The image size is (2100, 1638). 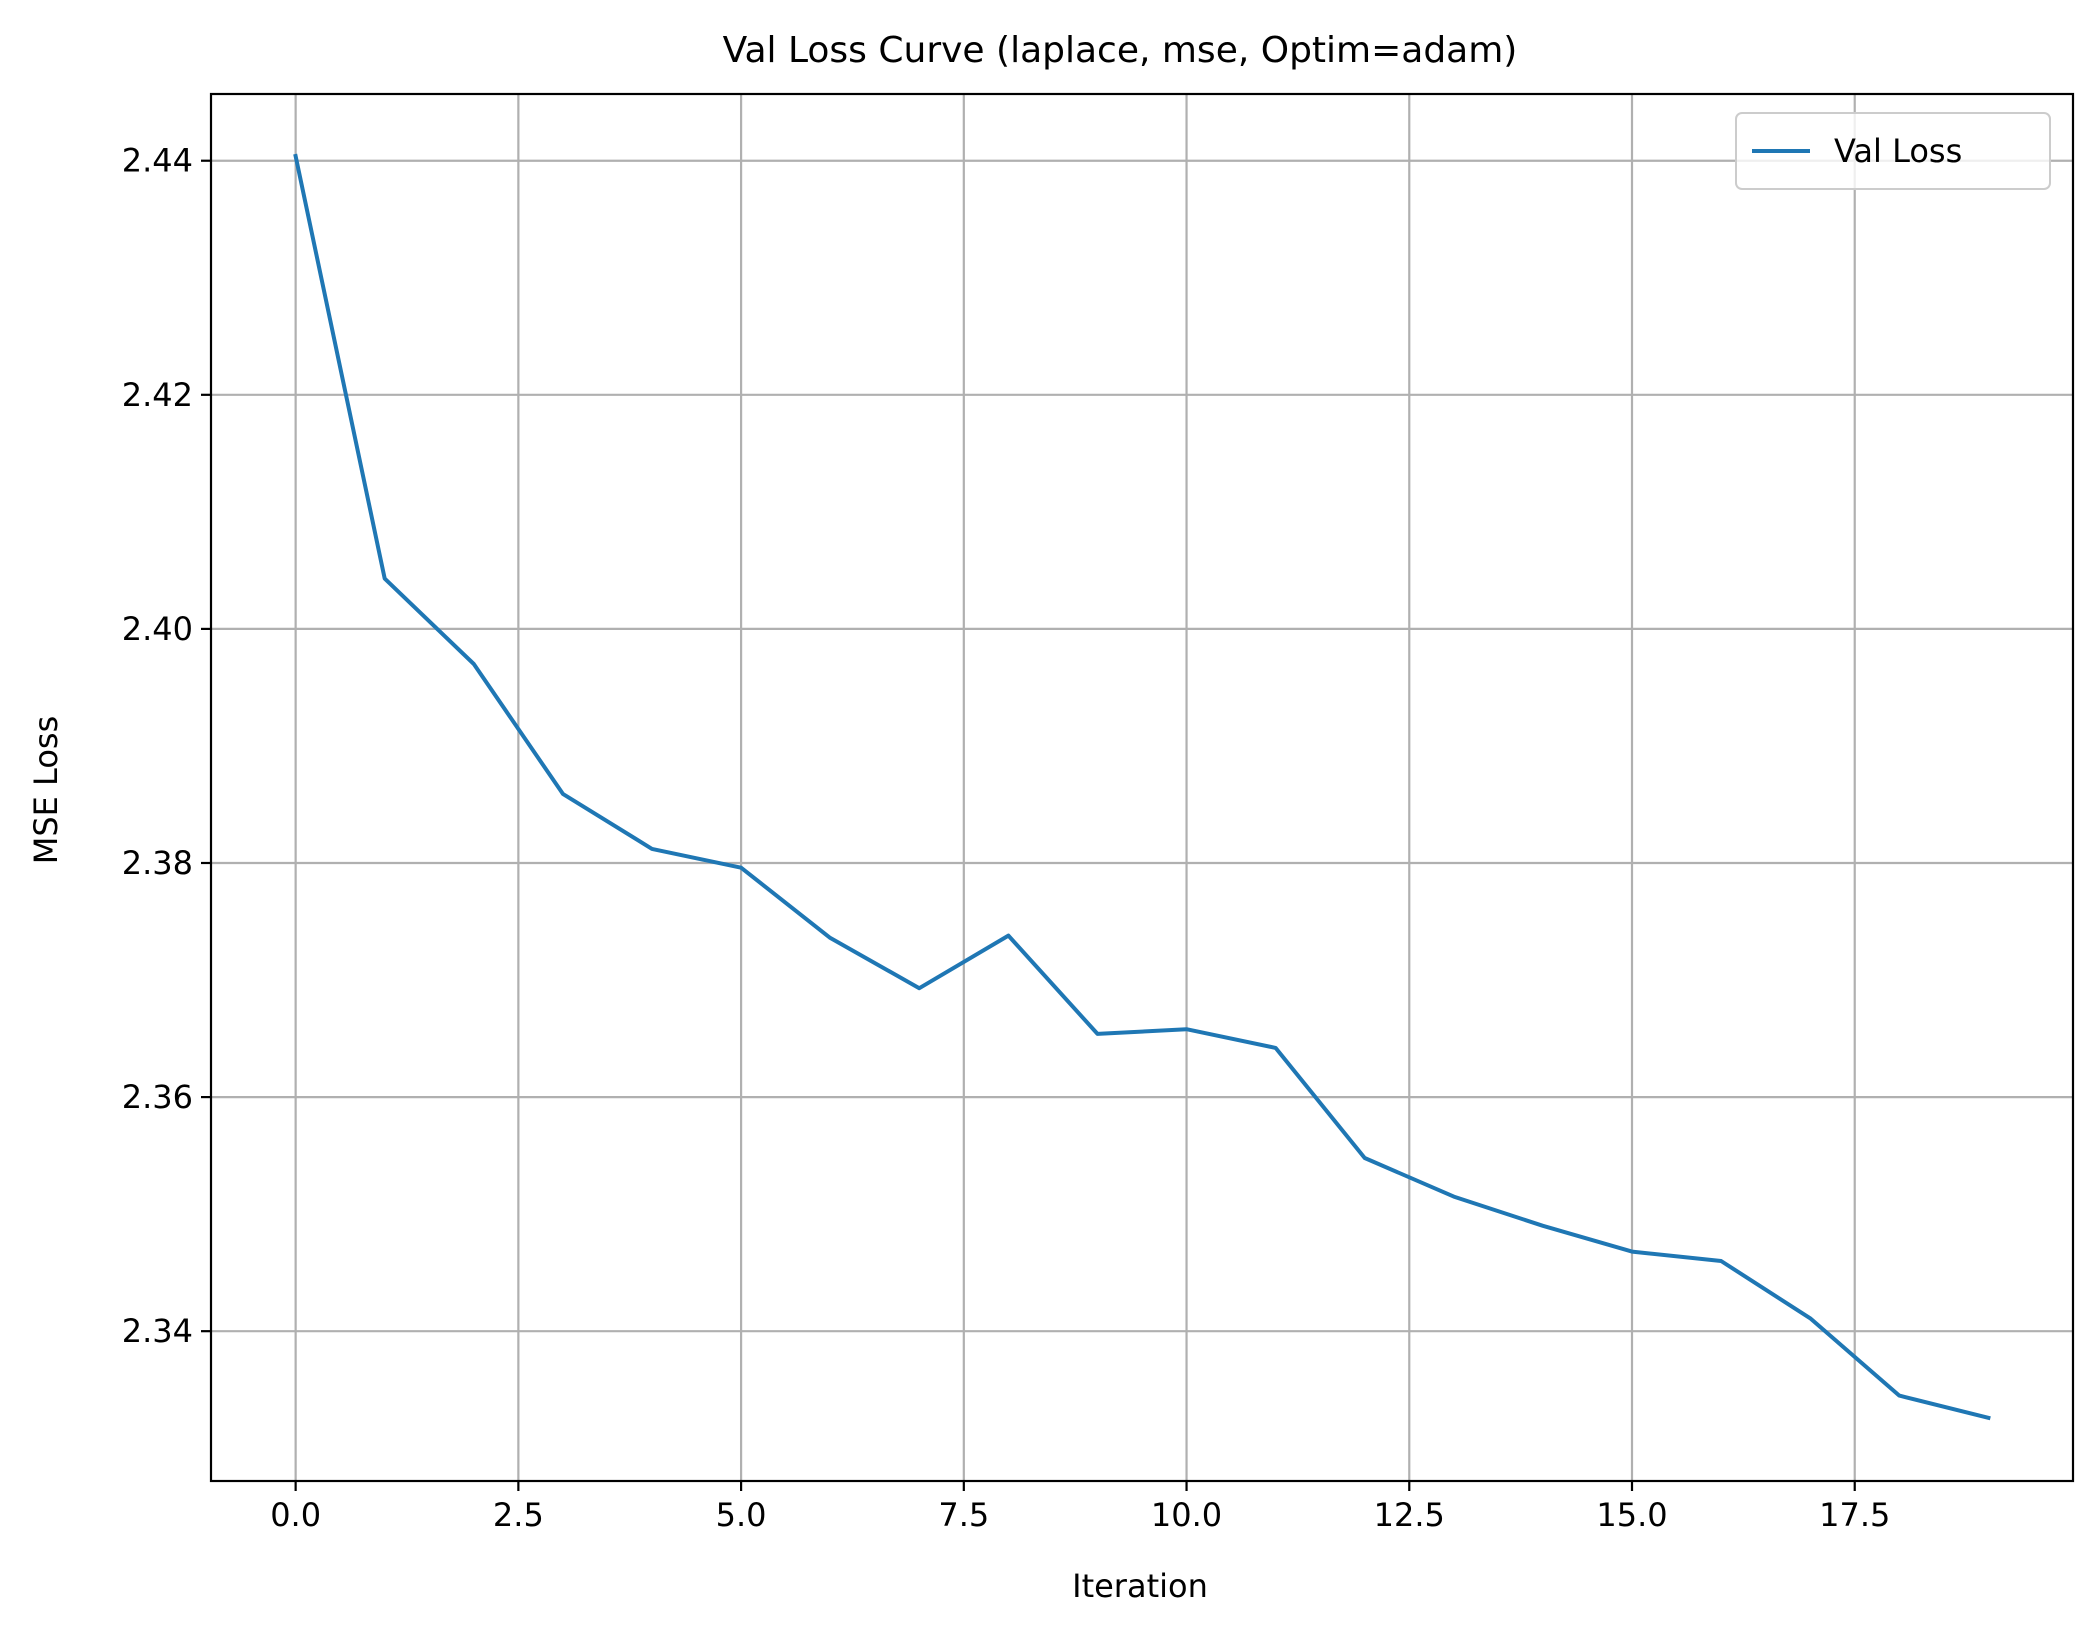 I want to click on x-tick-label: 0.0, so click(x=295, y=1515).